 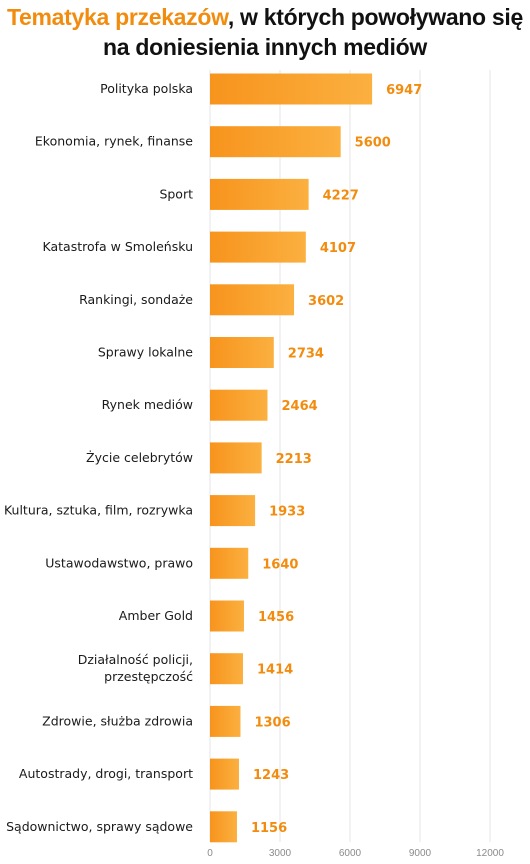 I want to click on category-label-line: Działalność policji,, so click(x=135, y=659).